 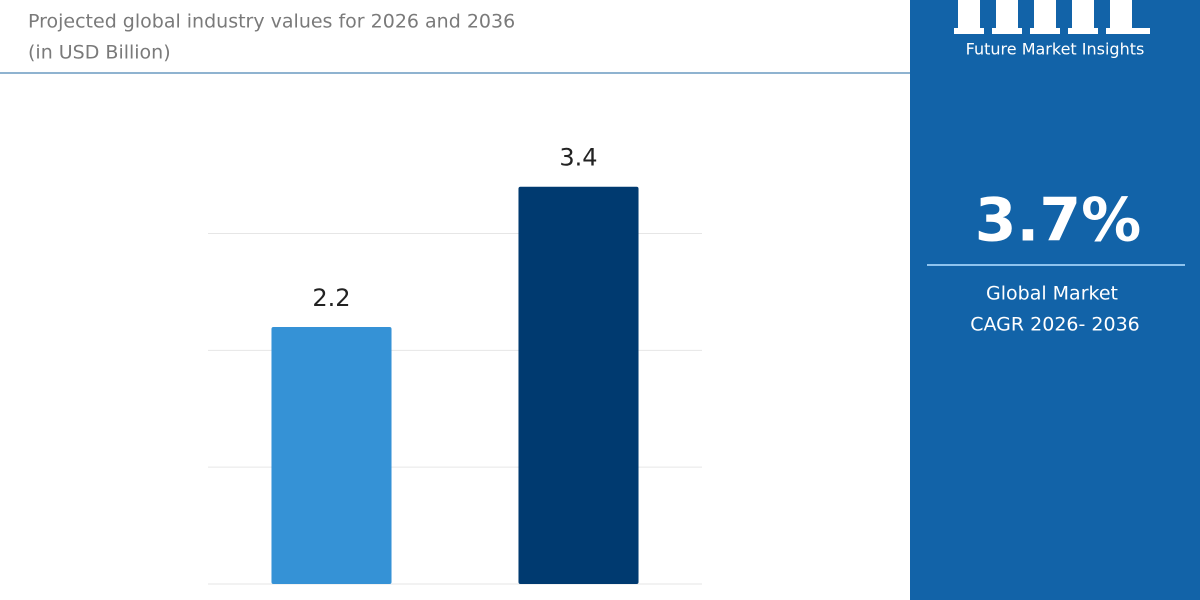 What do you see at coordinates (578, 158) in the screenshot?
I see `value-label: 3.4` at bounding box center [578, 158].